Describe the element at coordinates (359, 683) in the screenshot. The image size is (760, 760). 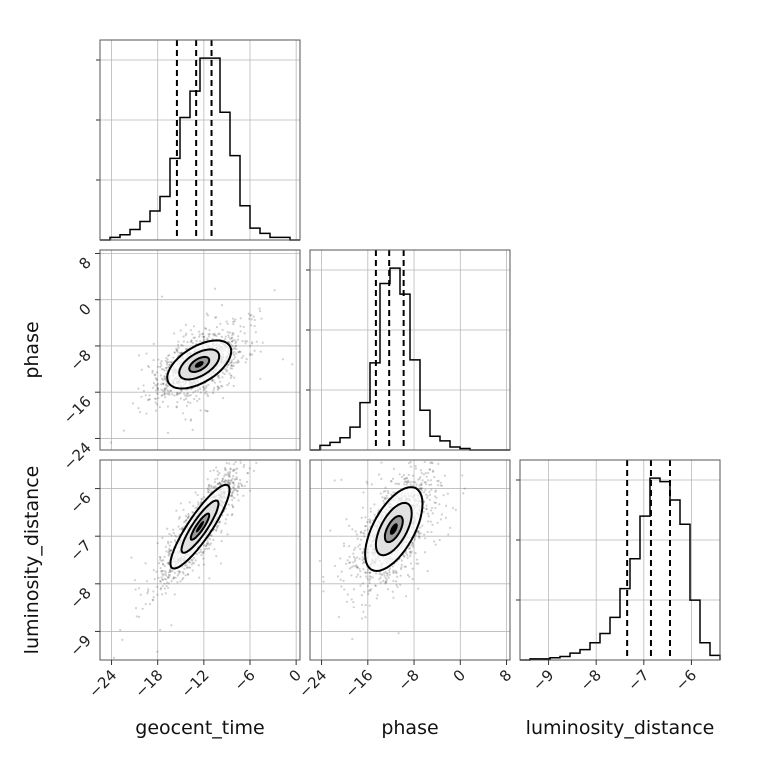
I see `x-tick-label-phase: −16` at that location.